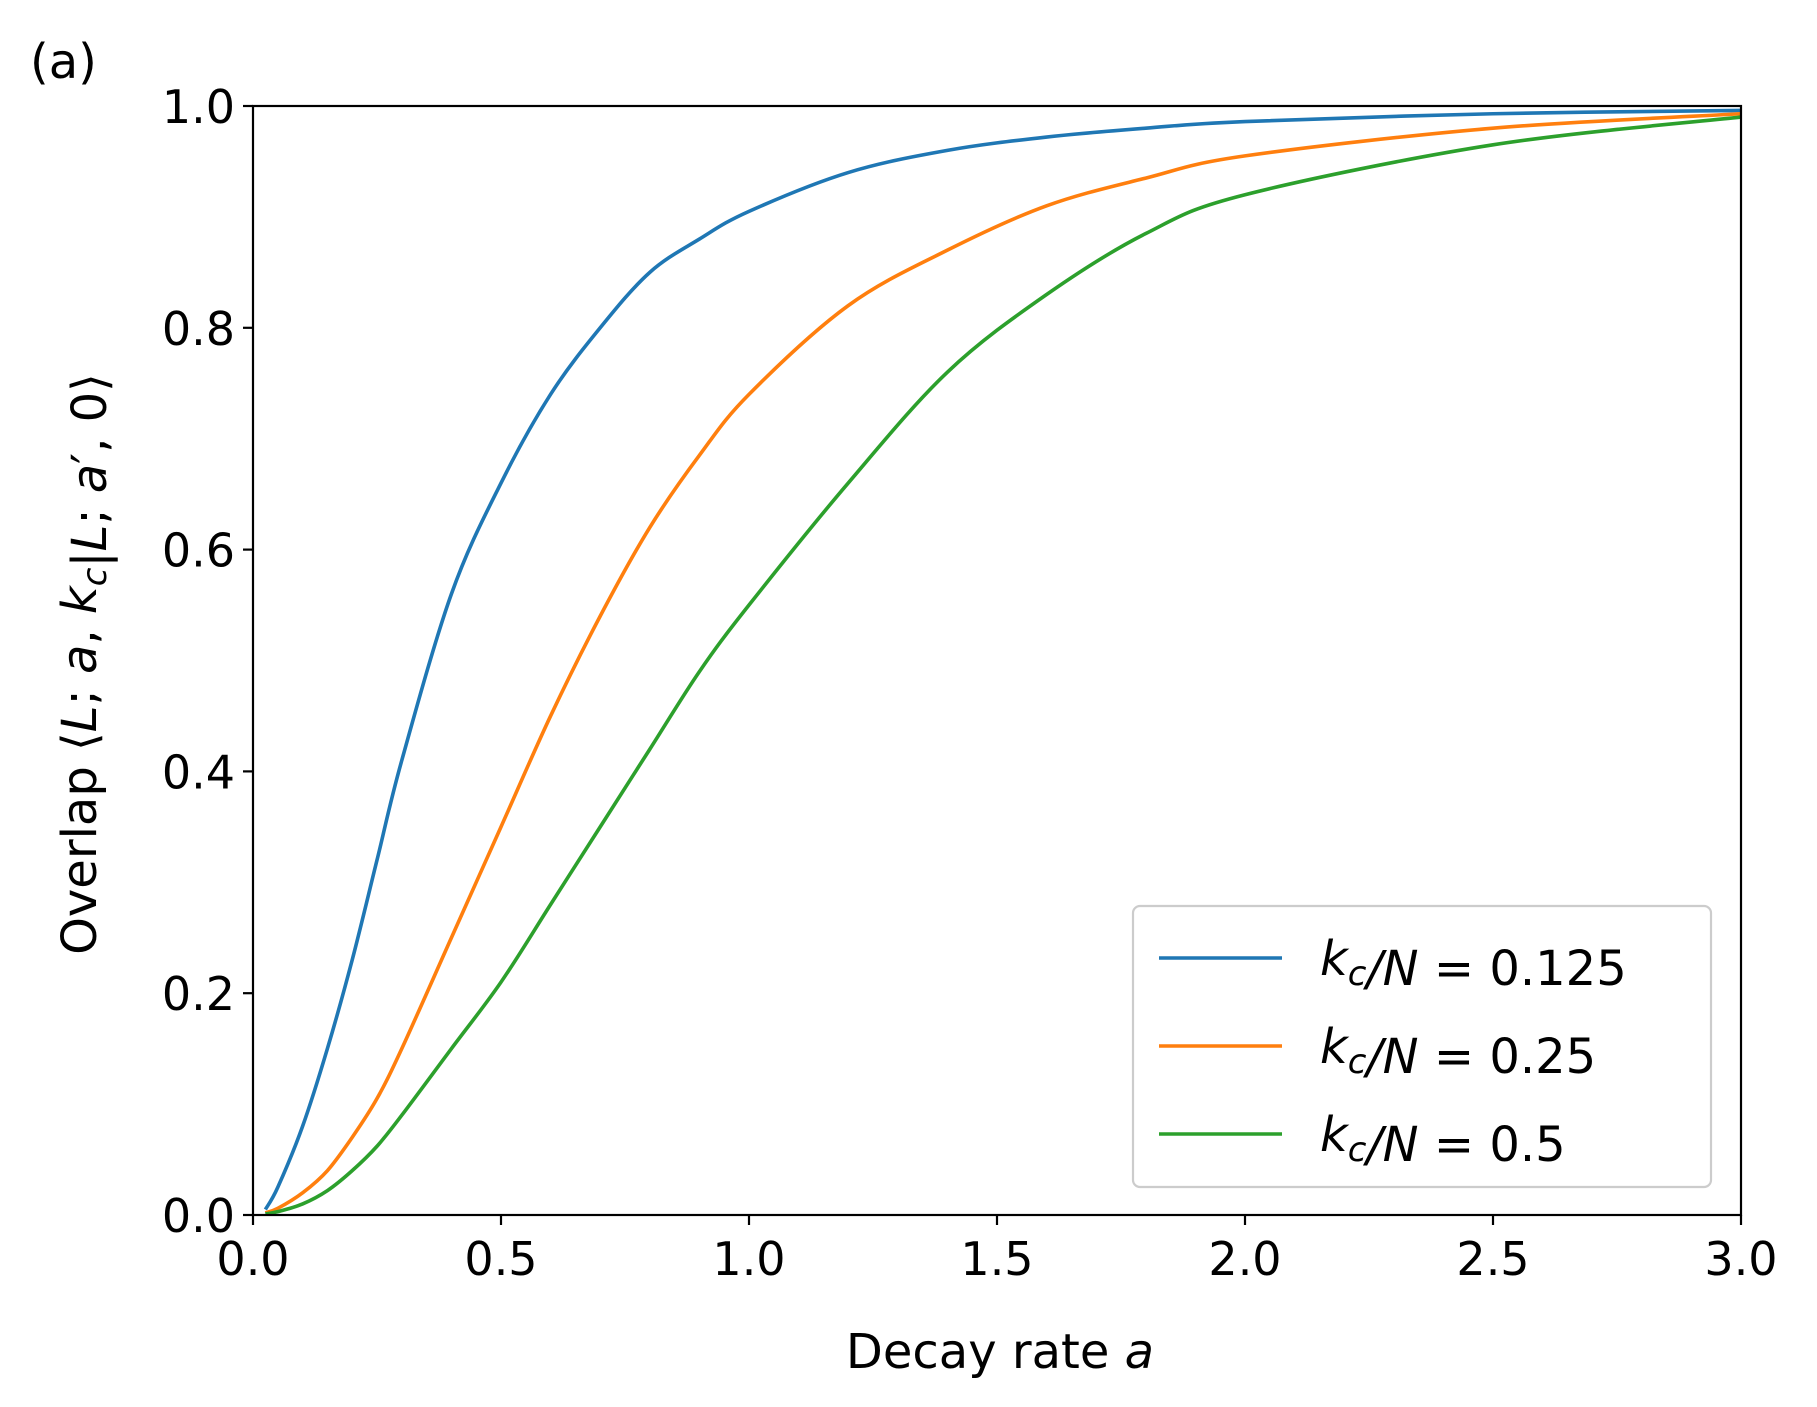 This screenshot has width=1817, height=1407. I want to click on x-axis: 0.0 0.5 1.0 1.5 2.0 2.5 3.0, so click(997, 1250).